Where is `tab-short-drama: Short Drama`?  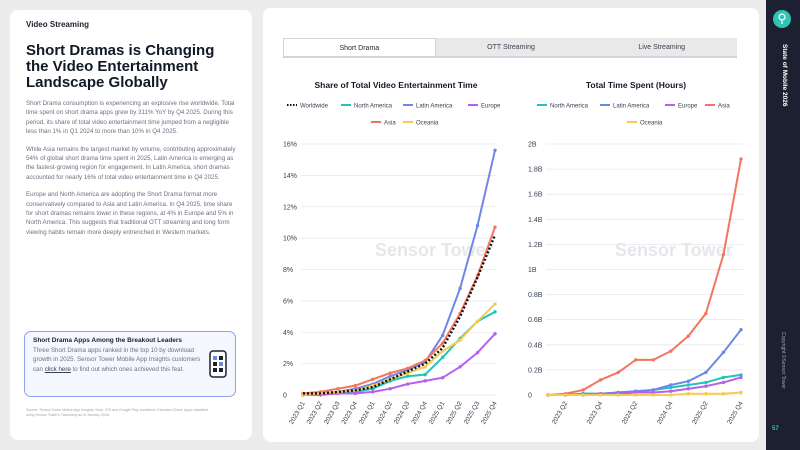
tab-short-drama: Short Drama is located at coordinates (359, 48).